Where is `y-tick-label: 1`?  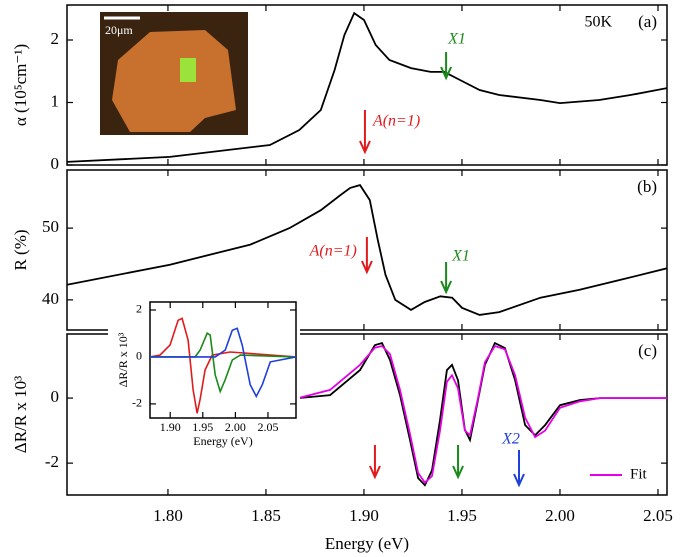 y-tick-label: 1 is located at coordinates (55, 100).